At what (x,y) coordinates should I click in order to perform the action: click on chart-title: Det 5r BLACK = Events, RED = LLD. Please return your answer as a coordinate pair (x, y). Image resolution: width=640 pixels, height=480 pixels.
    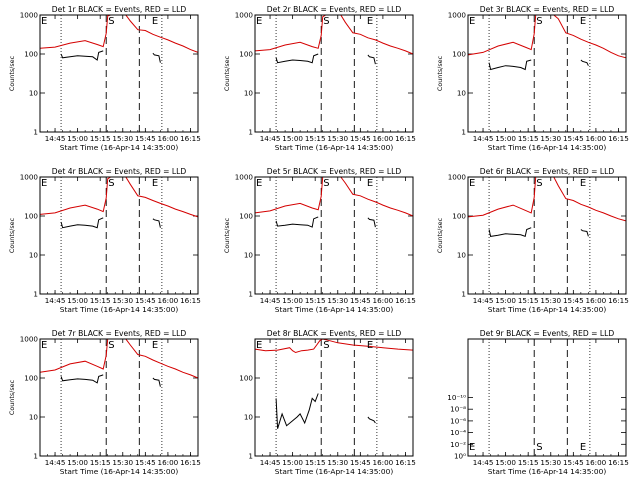
    Looking at the image, I should click on (334, 171).